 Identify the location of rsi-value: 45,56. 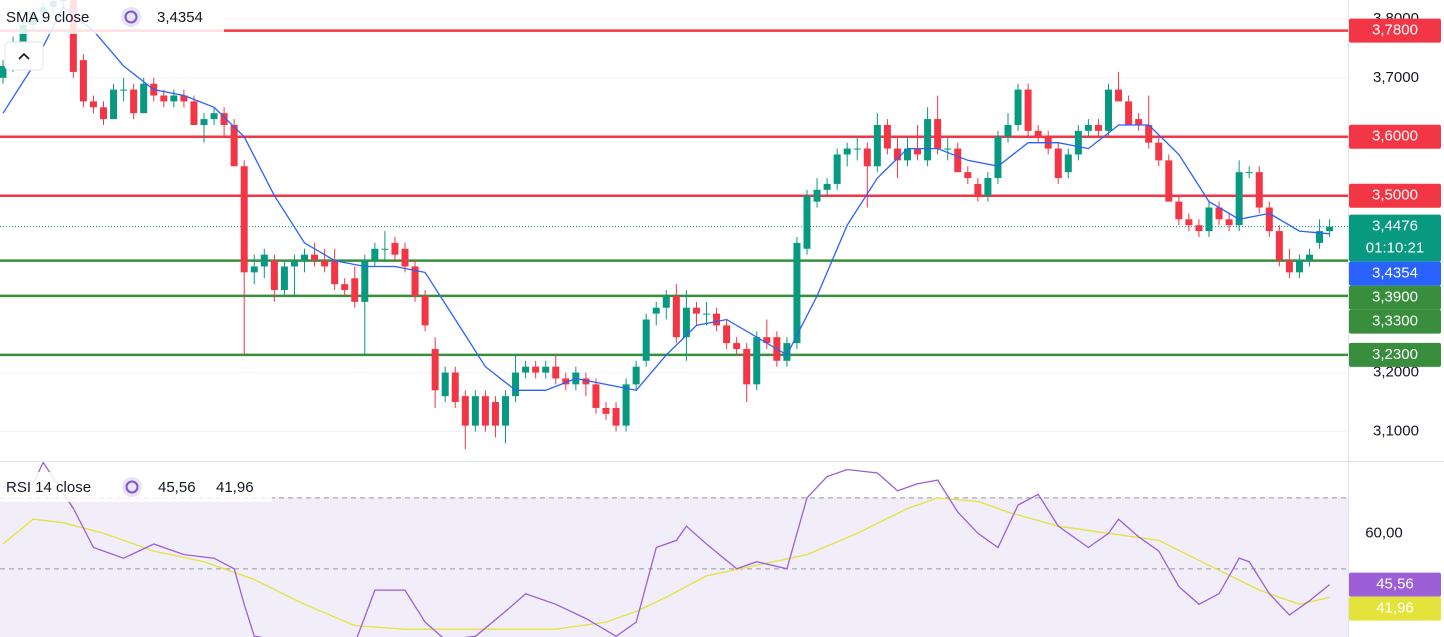
(177, 487).